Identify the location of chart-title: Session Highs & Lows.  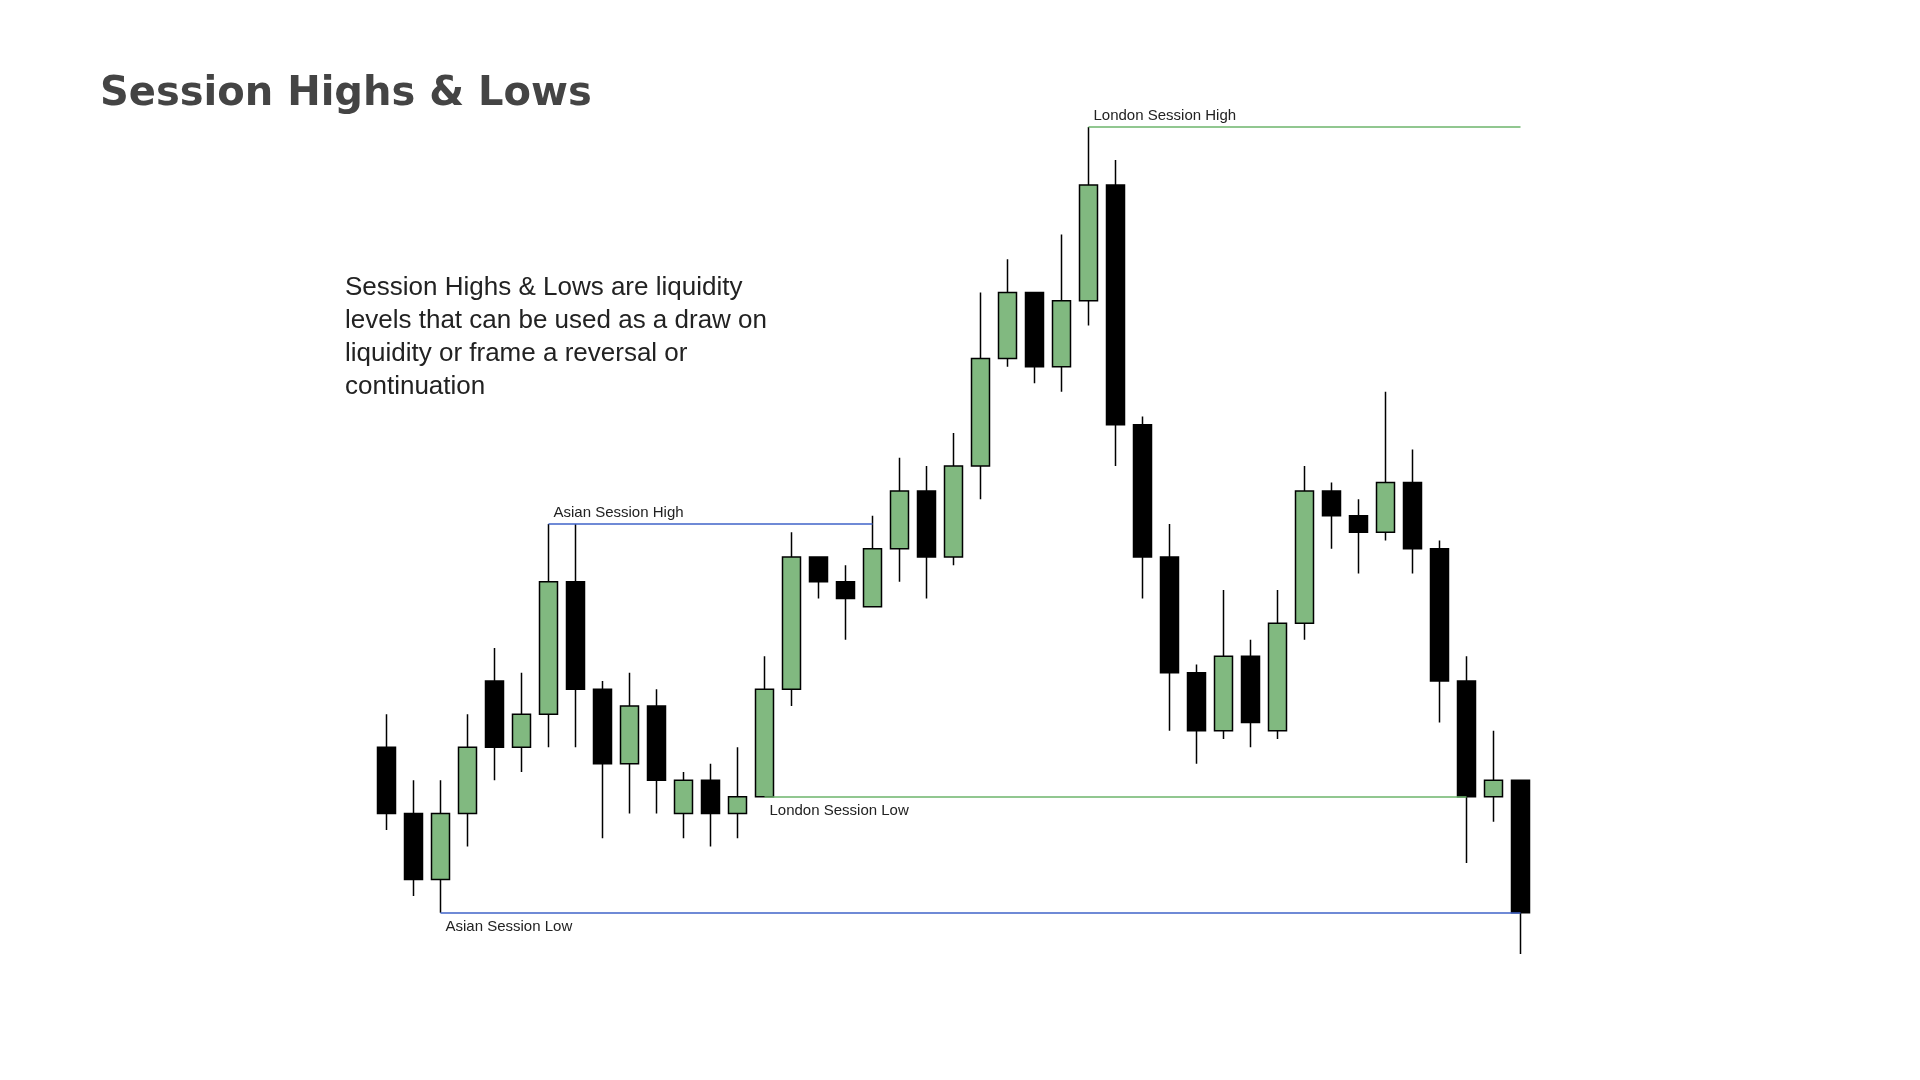
(346, 91).